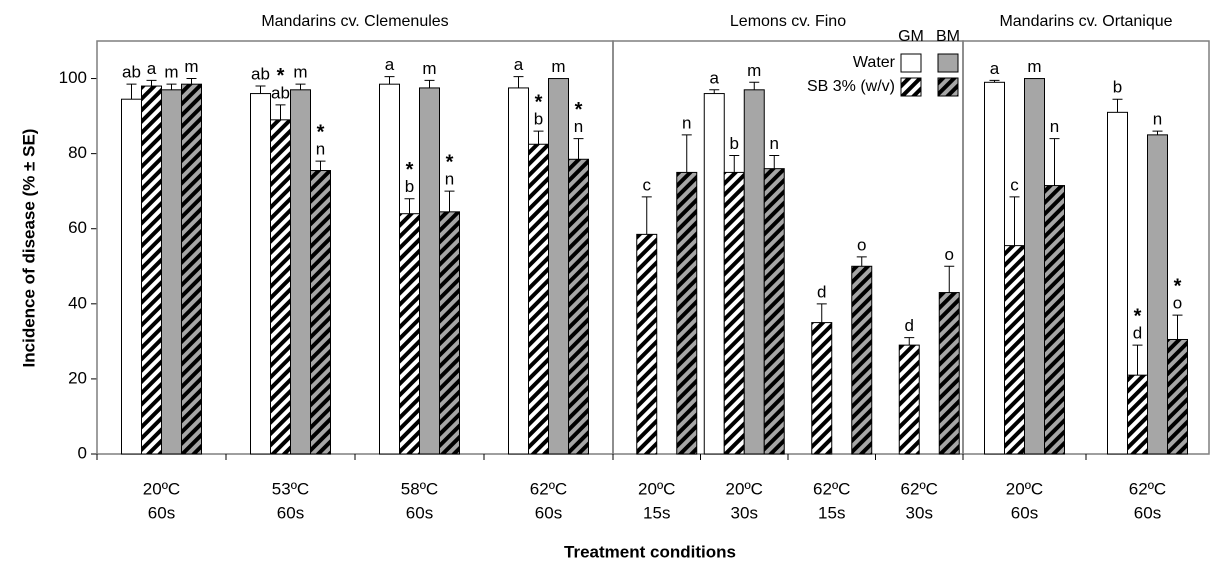 This screenshot has height=567, width=1210. What do you see at coordinates (949, 254) in the screenshot?
I see `significance-letter: o` at bounding box center [949, 254].